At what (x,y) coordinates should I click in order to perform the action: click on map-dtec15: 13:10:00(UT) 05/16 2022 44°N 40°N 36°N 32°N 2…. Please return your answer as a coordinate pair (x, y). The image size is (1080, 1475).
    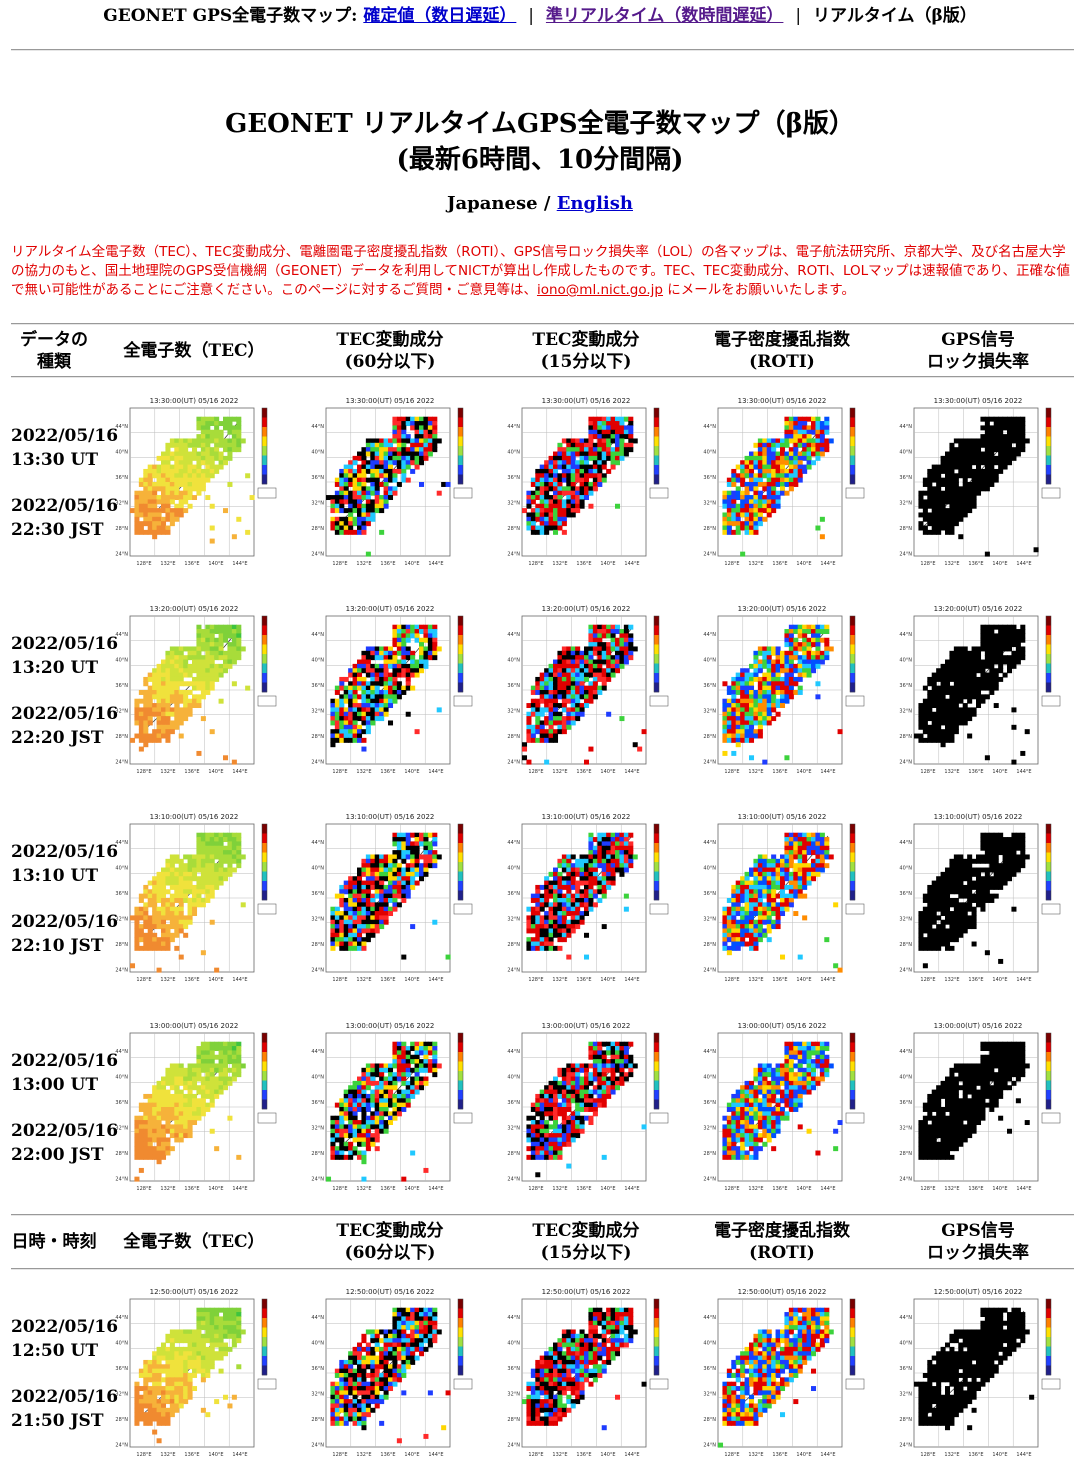
    Looking at the image, I should click on (586, 898).